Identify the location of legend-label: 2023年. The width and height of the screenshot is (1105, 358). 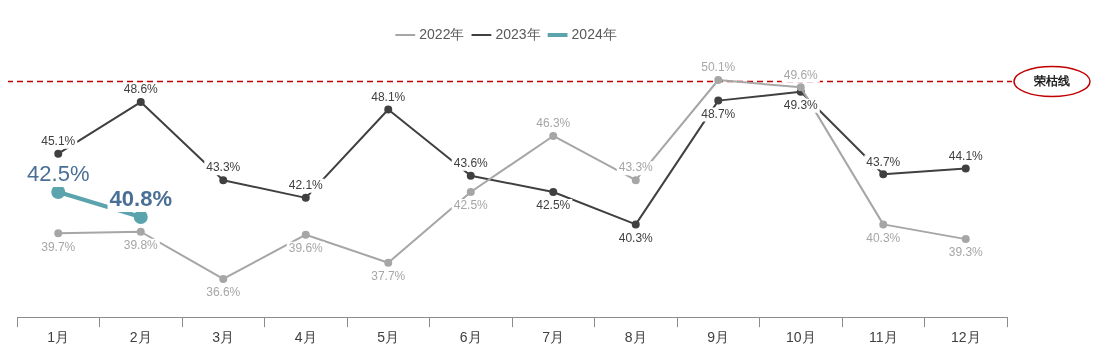
(518, 33).